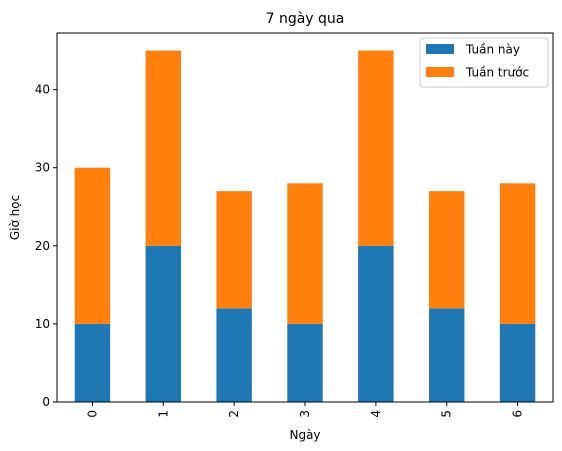  I want to click on x-tick-label: 0, so click(92, 414).